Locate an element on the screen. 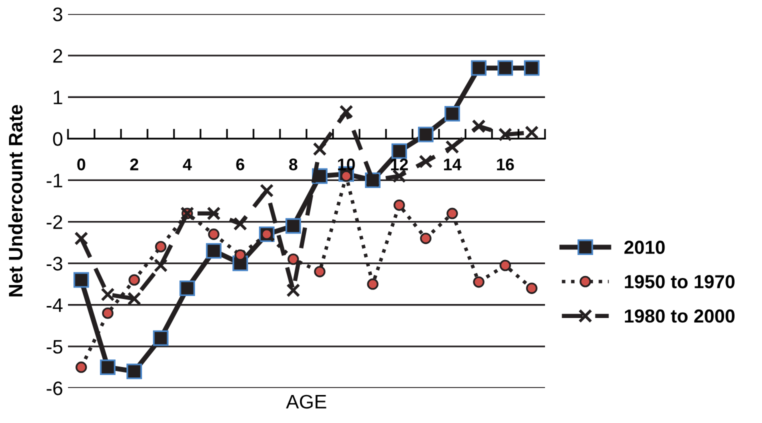 This screenshot has height=423, width=762. y-tick-label: -5 is located at coordinates (54, 347).